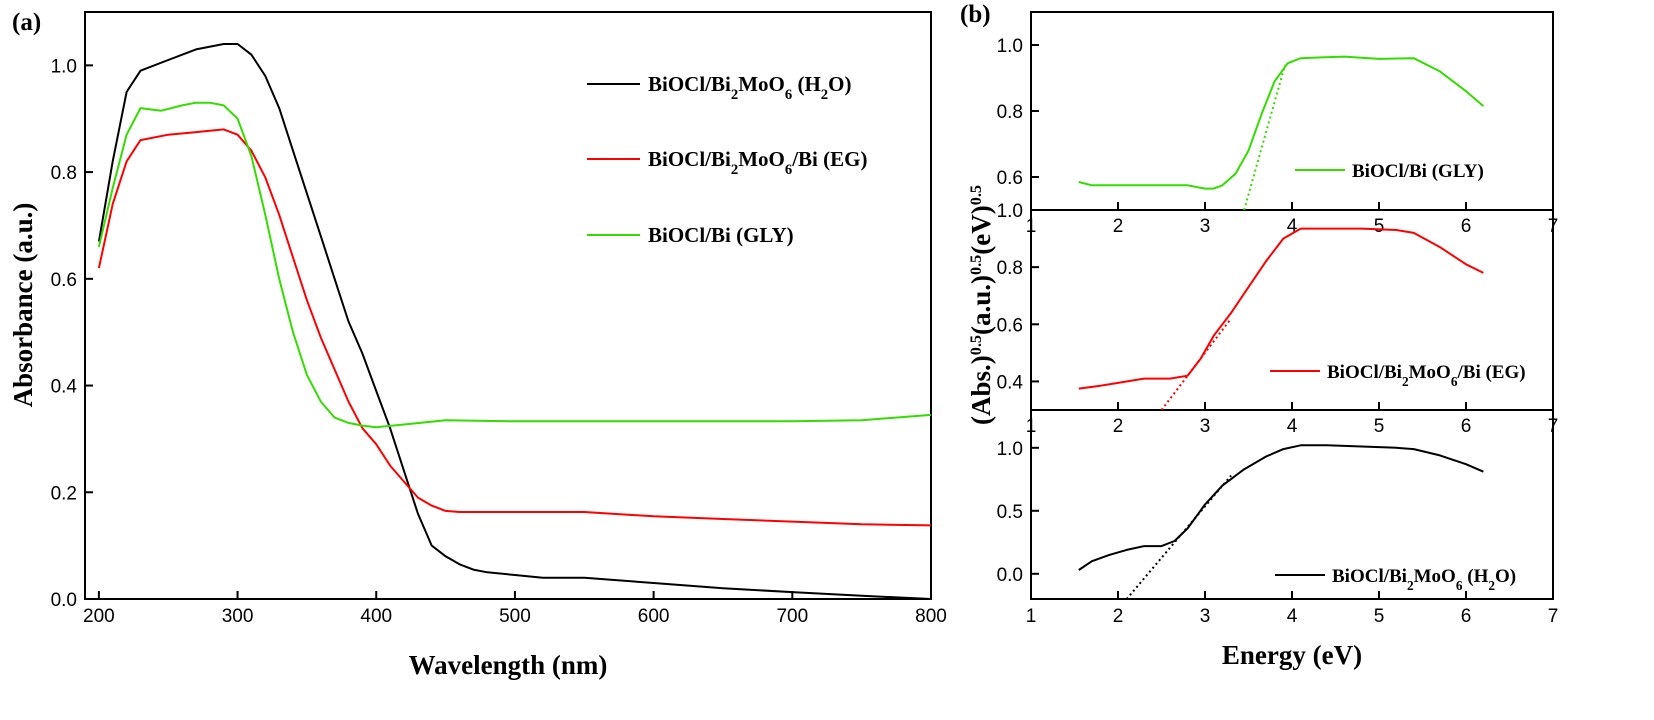 This screenshot has width=1654, height=720. Describe the element at coordinates (508, 665) in the screenshot. I see `panel-a-x-axis-title: Wavelength (nm)` at that location.